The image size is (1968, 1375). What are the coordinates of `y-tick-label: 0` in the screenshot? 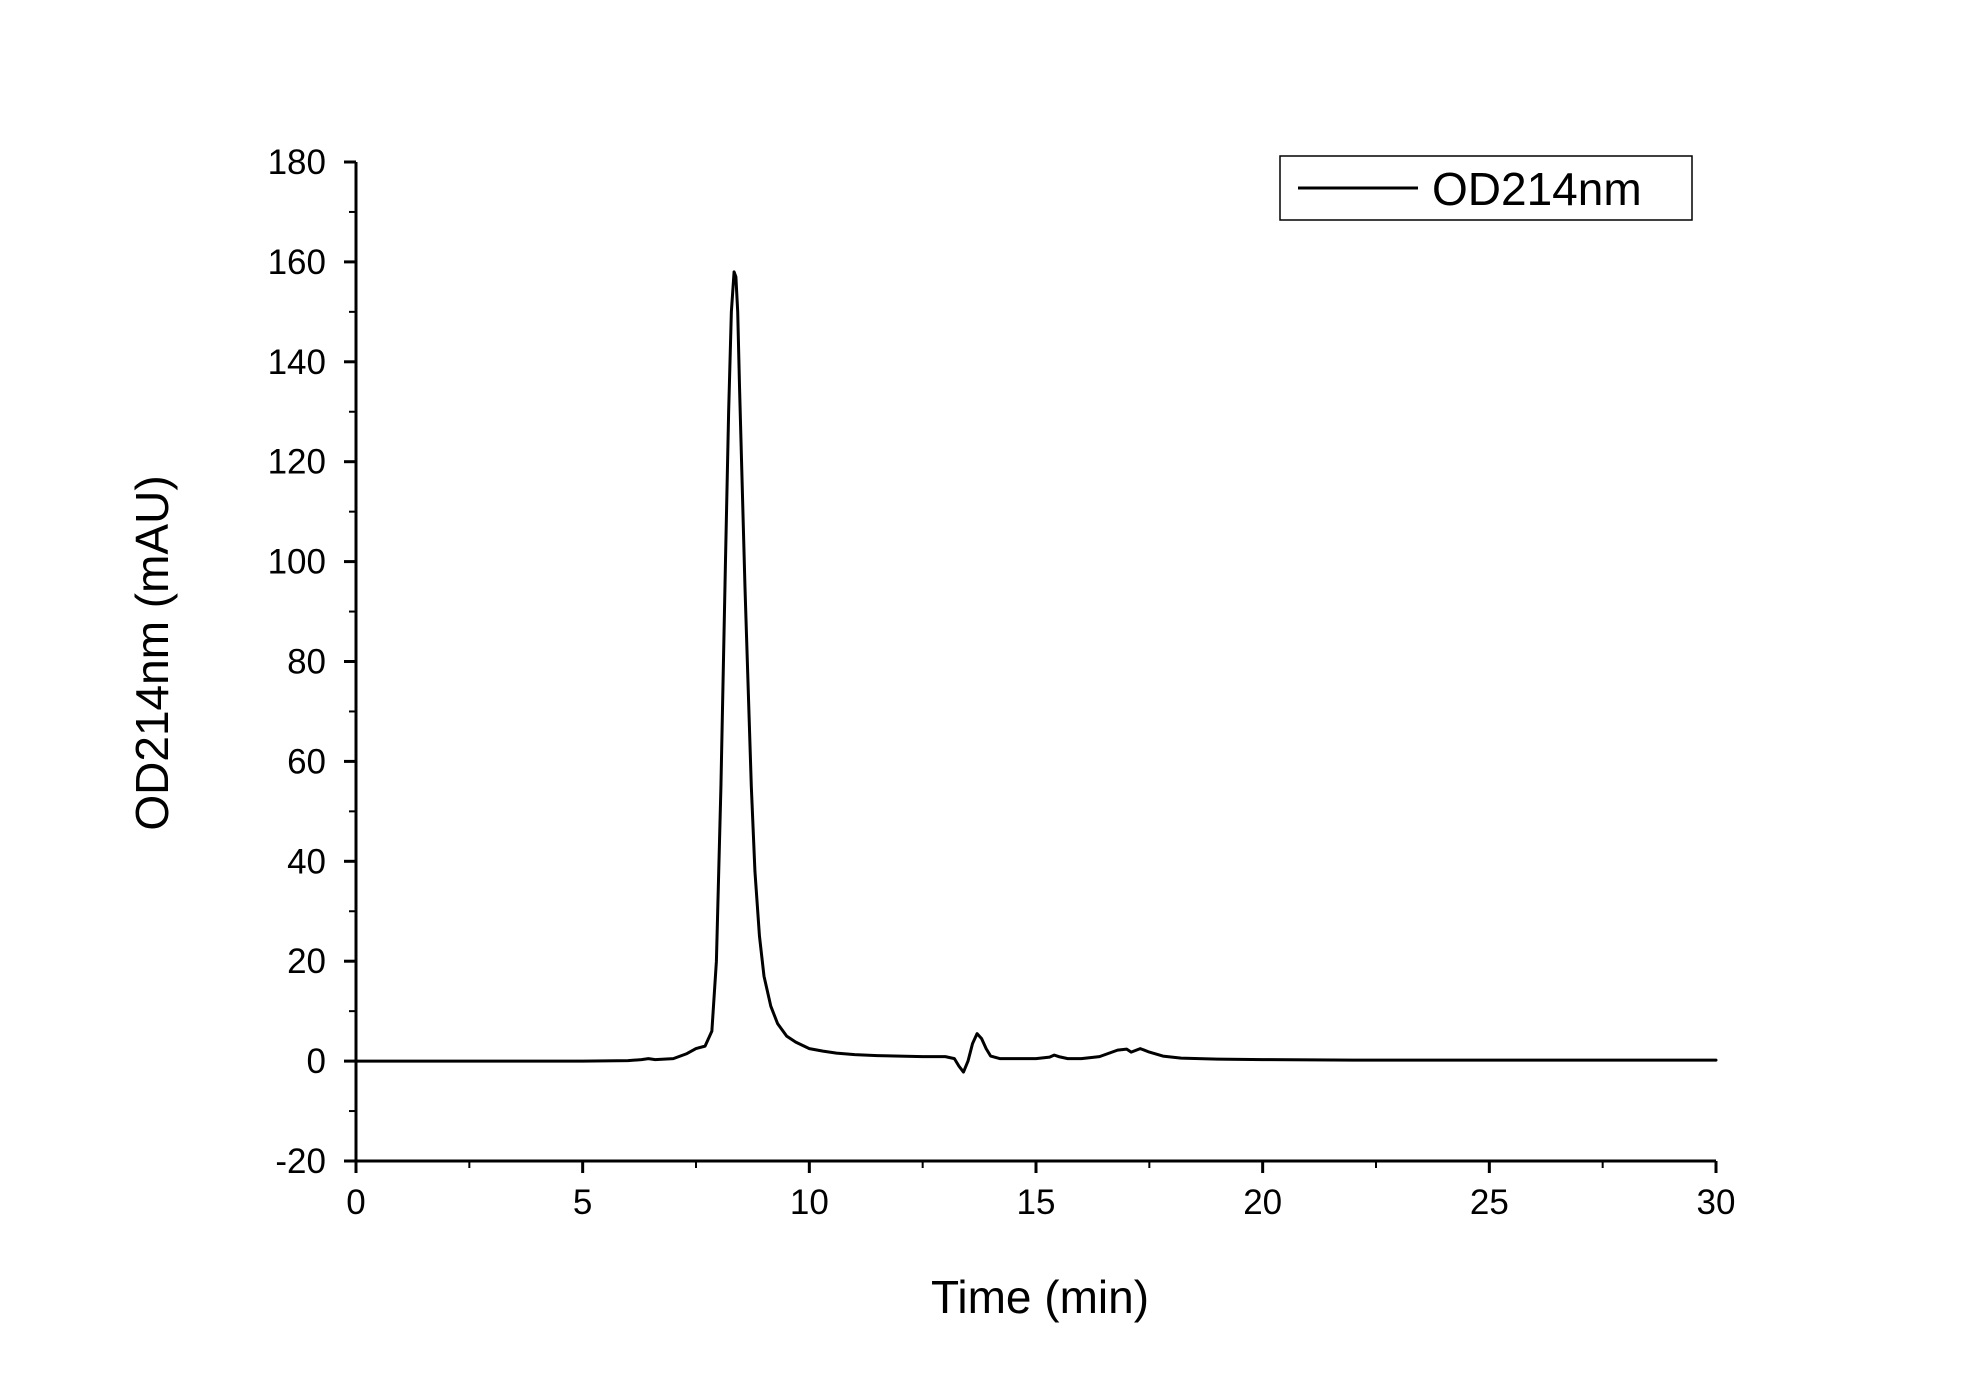 It's located at (316, 1061).